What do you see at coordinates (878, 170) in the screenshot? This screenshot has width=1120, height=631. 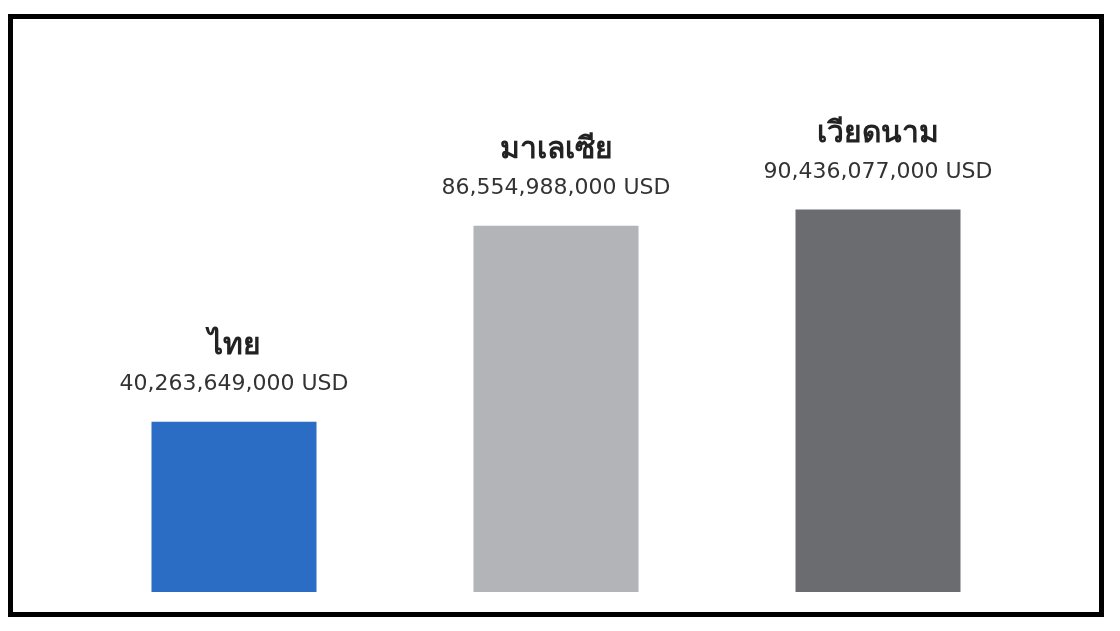 I see `data-label: 90,436,077,000 USD` at bounding box center [878, 170].